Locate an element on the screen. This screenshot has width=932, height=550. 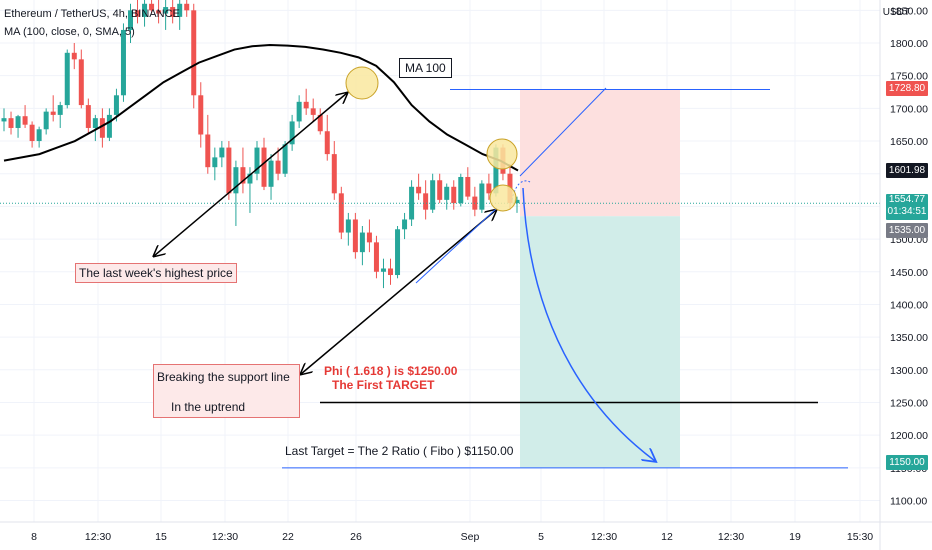
first-target-label: The First TARGET is located at coordinates (383, 385).